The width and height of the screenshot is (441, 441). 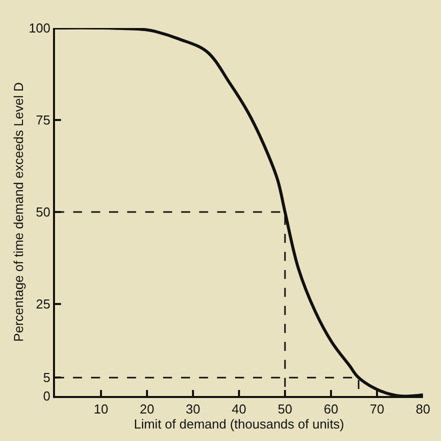 I want to click on y-tick-label: 50, so click(x=43, y=212).